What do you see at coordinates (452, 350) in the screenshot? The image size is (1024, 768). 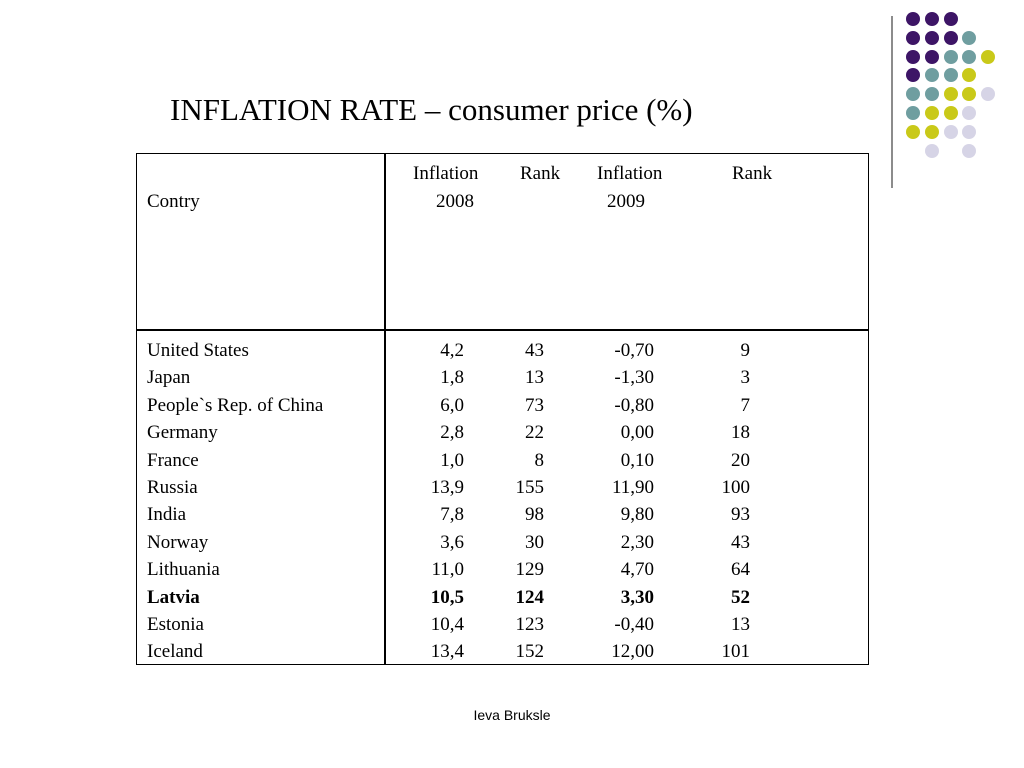 I see `cell-inflation-2008: 4,2` at bounding box center [452, 350].